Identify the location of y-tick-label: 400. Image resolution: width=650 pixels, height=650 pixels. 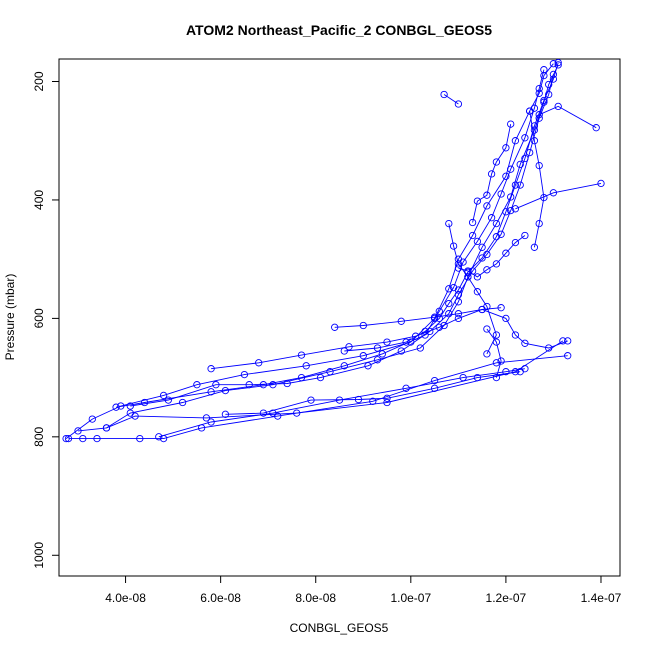
(39, 200).